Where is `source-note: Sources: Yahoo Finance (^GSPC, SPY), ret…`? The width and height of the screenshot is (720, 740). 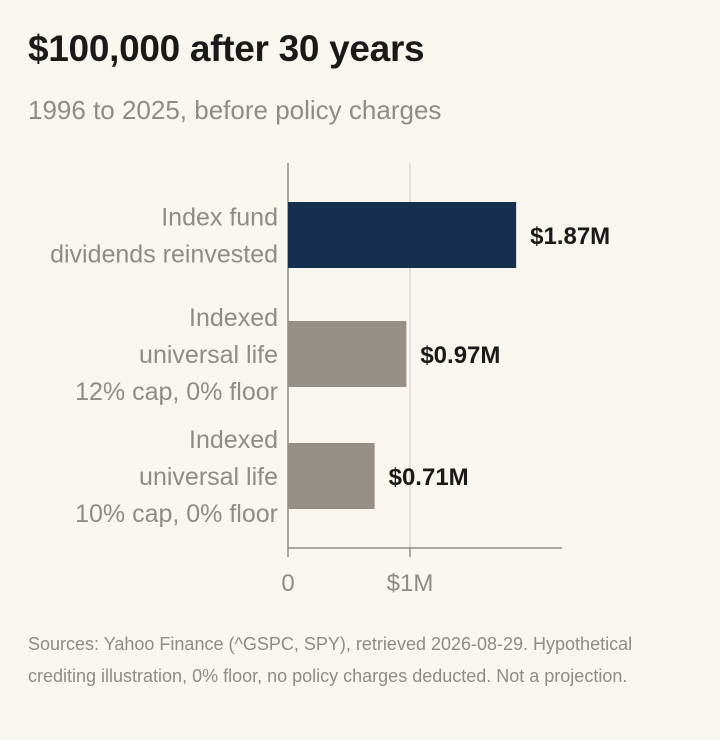
source-note: Sources: Yahoo Finance (^GSPC, SPY), ret… is located at coordinates (330, 660).